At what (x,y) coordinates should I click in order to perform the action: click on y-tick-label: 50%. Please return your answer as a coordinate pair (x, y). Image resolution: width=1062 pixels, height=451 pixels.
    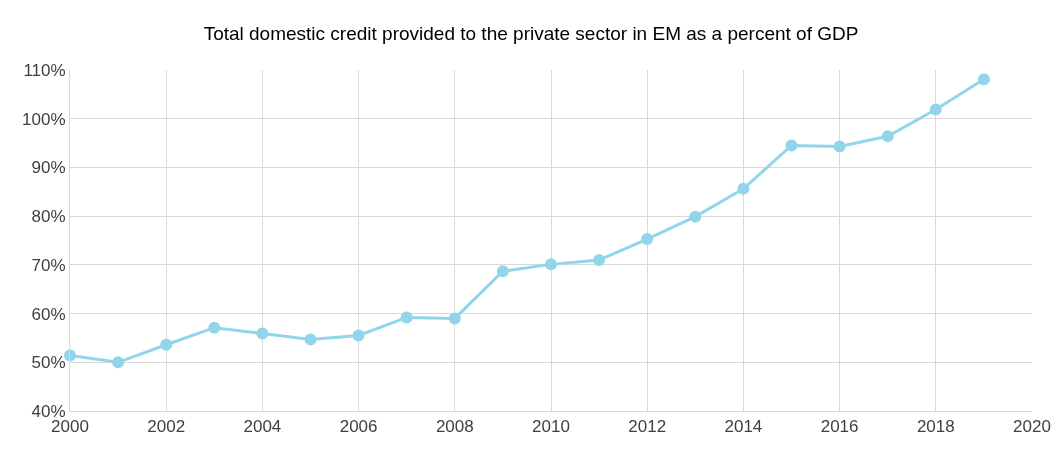
    Looking at the image, I should click on (48, 363).